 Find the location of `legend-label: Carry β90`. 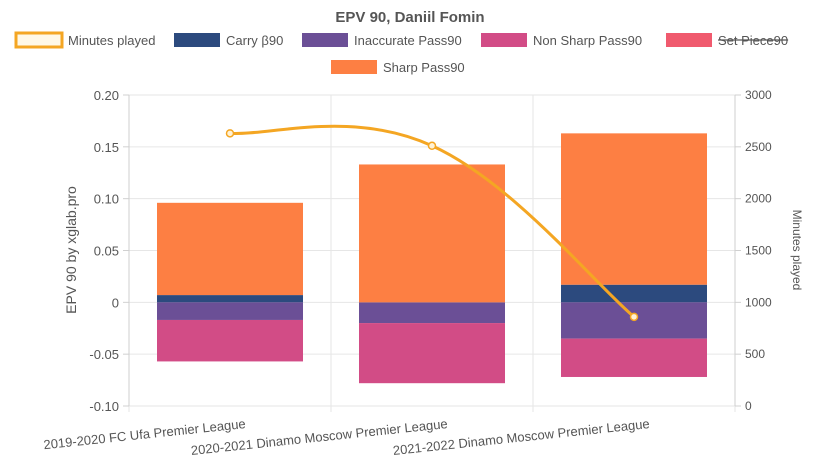

legend-label: Carry β90 is located at coordinates (254, 40).